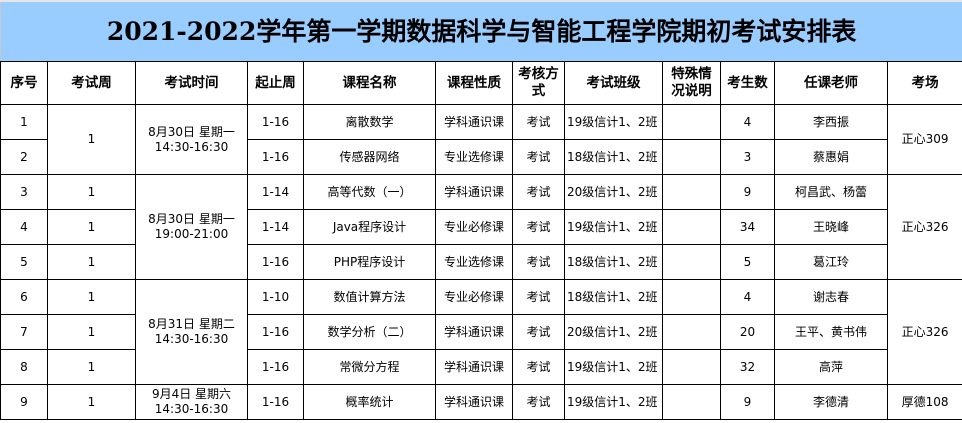 This screenshot has height=423, width=962. I want to click on header-exam-class: 考试班级, so click(613, 83).